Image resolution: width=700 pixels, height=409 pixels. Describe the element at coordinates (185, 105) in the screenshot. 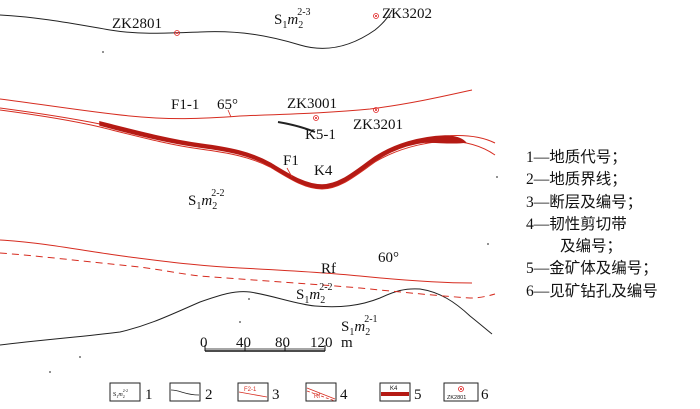

I see `label-f1-1: F1-1` at that location.